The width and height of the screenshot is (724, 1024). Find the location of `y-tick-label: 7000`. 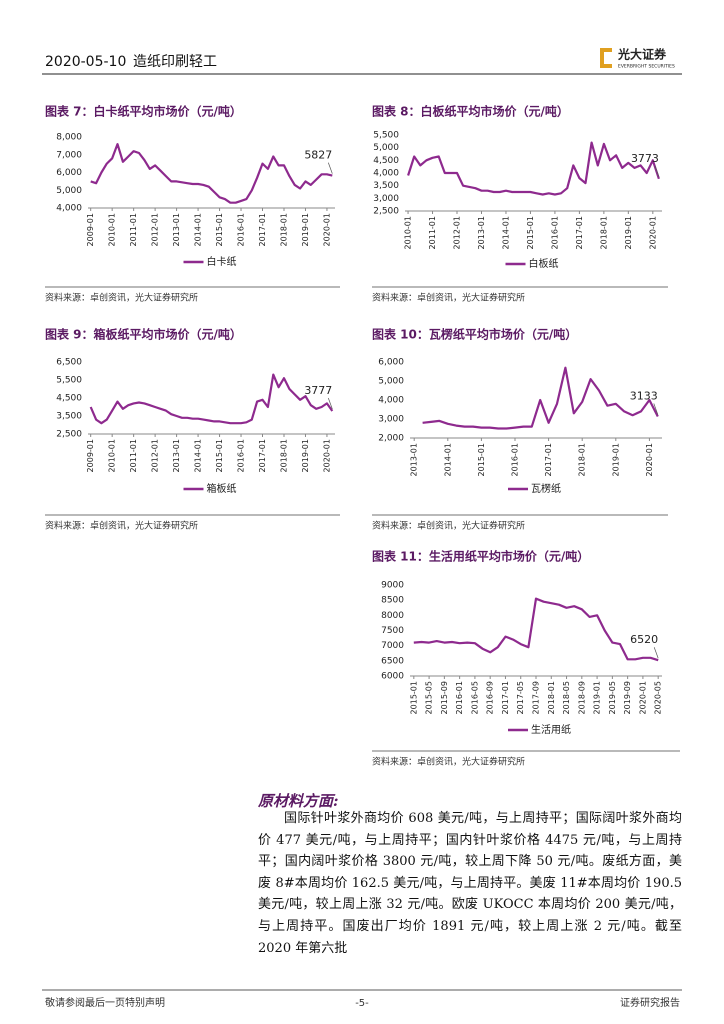

y-tick-label: 7000 is located at coordinates (392, 646).